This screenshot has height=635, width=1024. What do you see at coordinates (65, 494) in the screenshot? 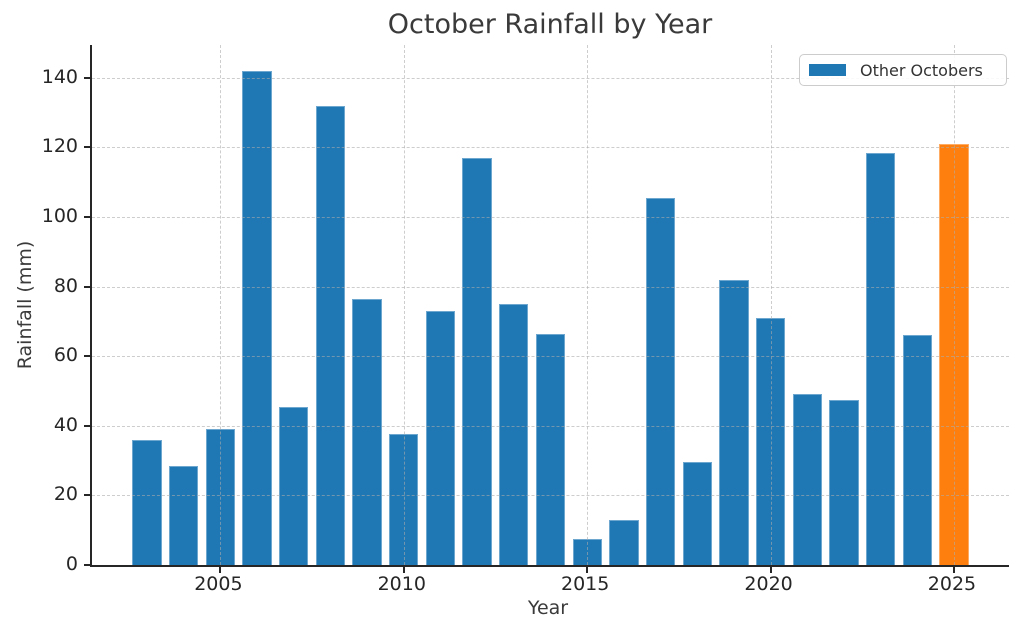
I see `ytick-label-20: 20` at bounding box center [65, 494].